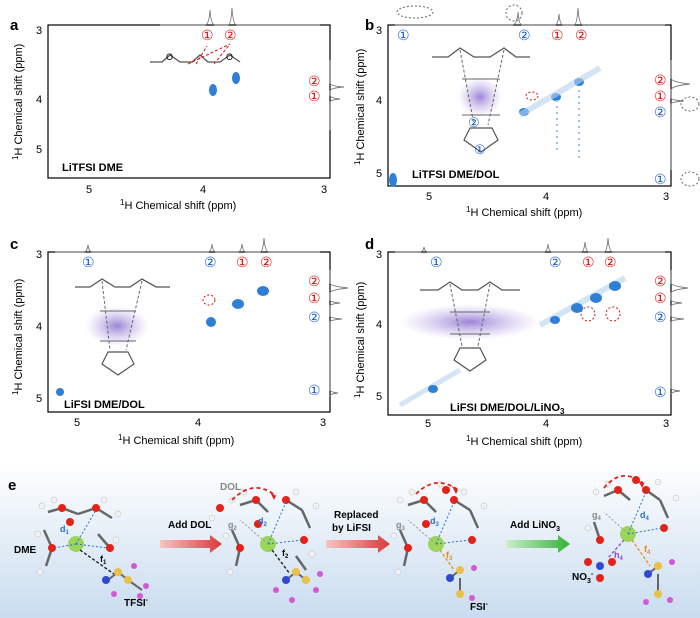 The width and height of the screenshot is (700, 618). I want to click on distance-label: f1, so click(103, 560).